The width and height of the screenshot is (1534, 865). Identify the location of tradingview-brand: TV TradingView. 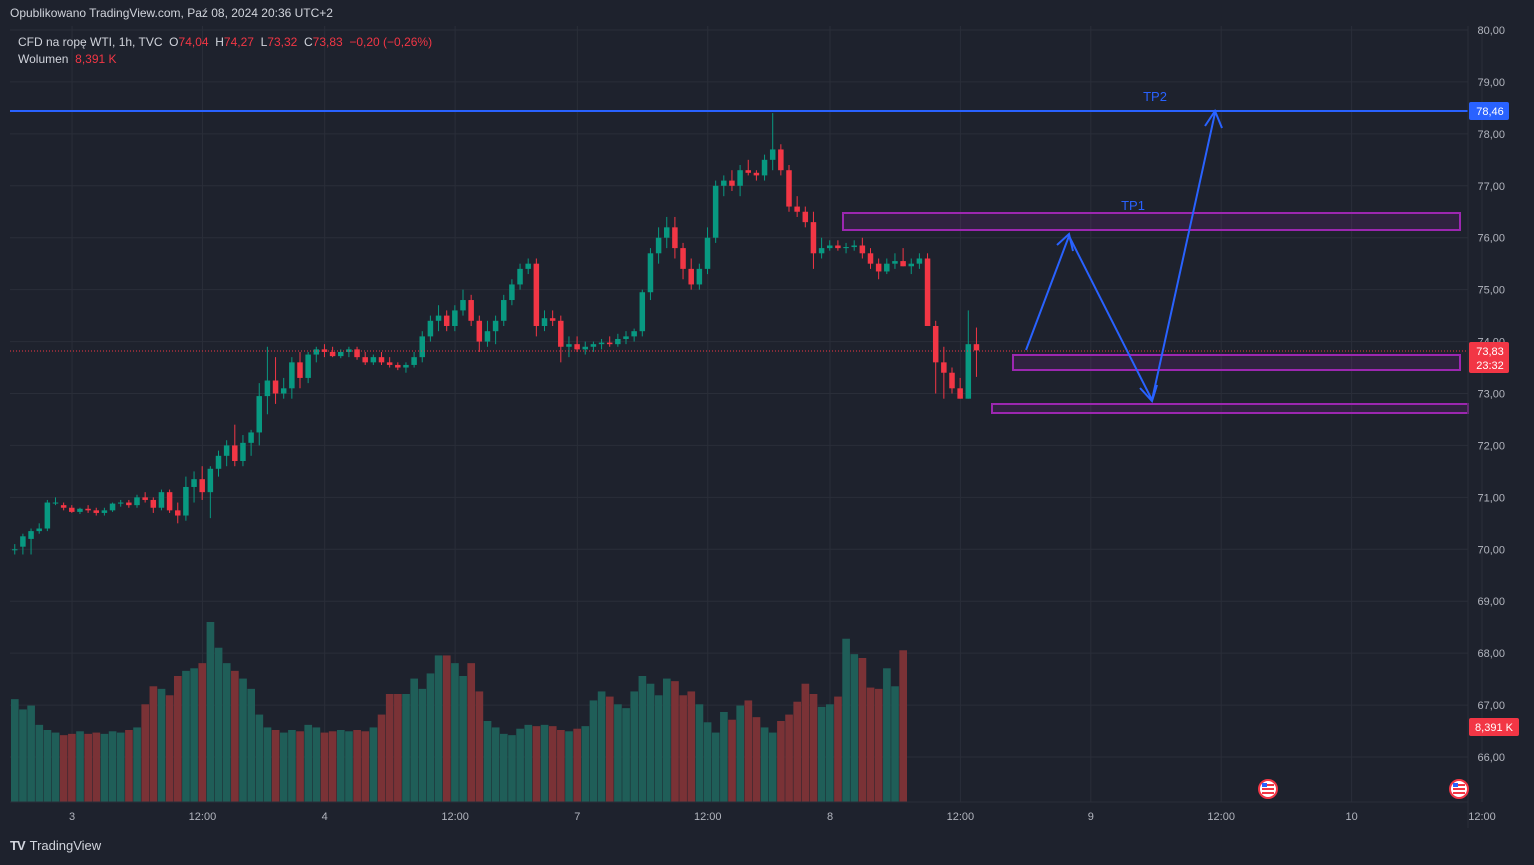
(55, 845).